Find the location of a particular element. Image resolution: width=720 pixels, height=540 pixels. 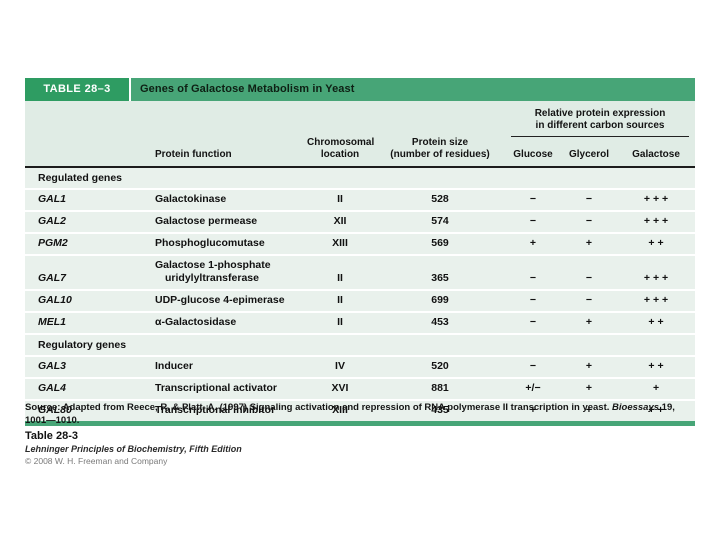

source-citation: 19, 1001—1010. is located at coordinates (350, 414).